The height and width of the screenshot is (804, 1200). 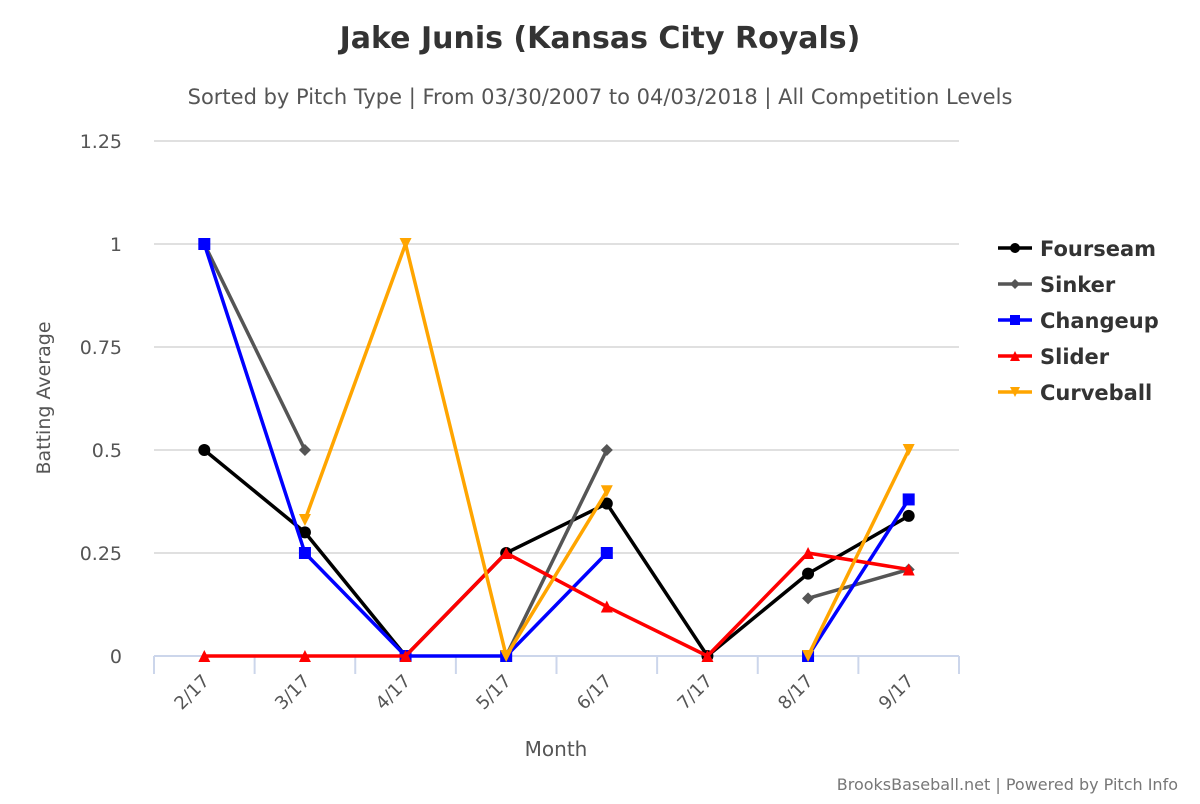 I want to click on legend: Fourseam Sinker Changeup Slider Curveball, so click(x=1078, y=321).